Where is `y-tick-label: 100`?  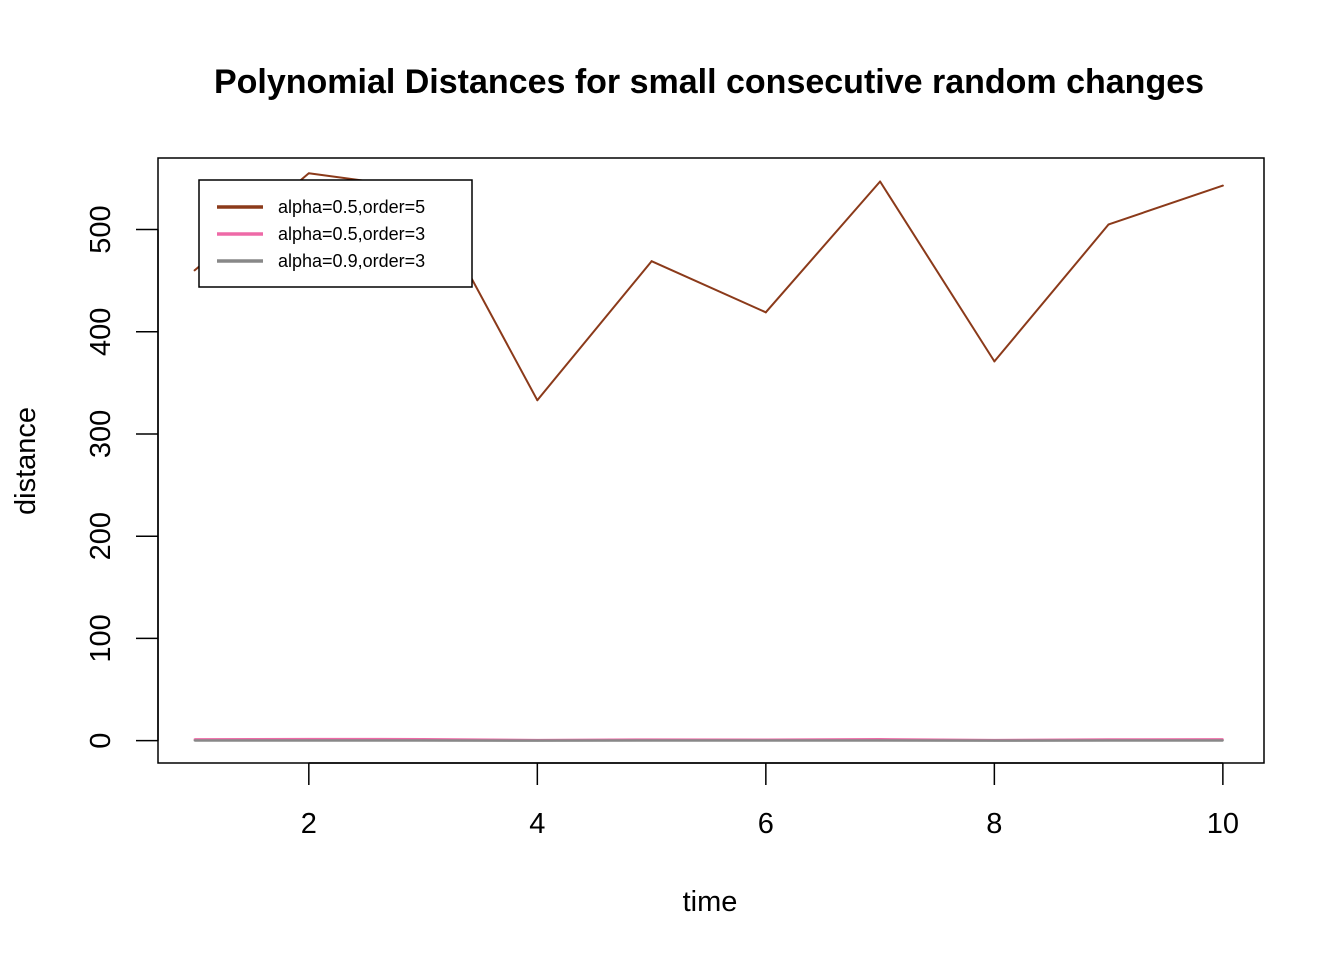 y-tick-label: 100 is located at coordinates (101, 638).